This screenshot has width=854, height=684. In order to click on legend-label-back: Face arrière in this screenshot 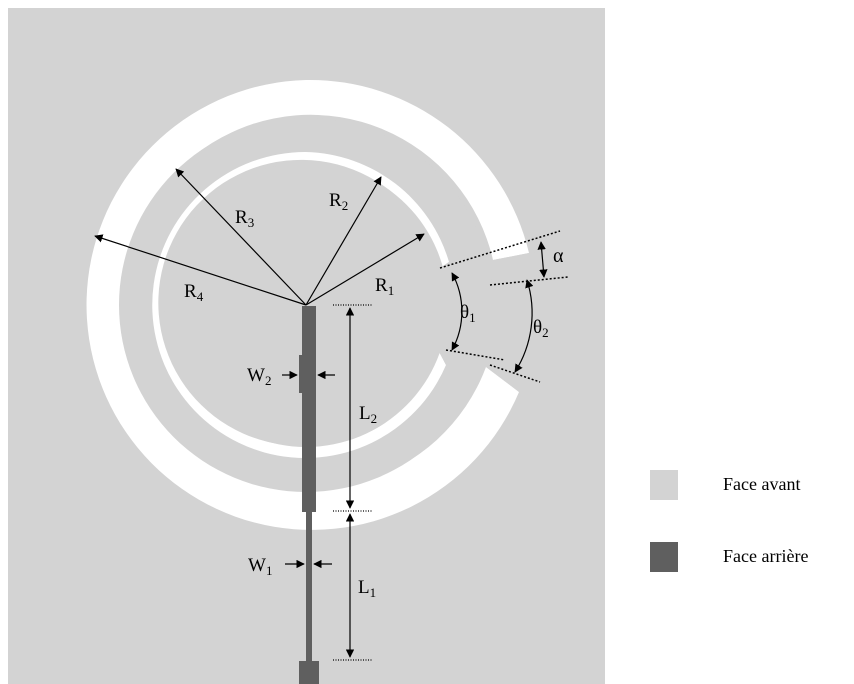, I will do `click(766, 556)`.